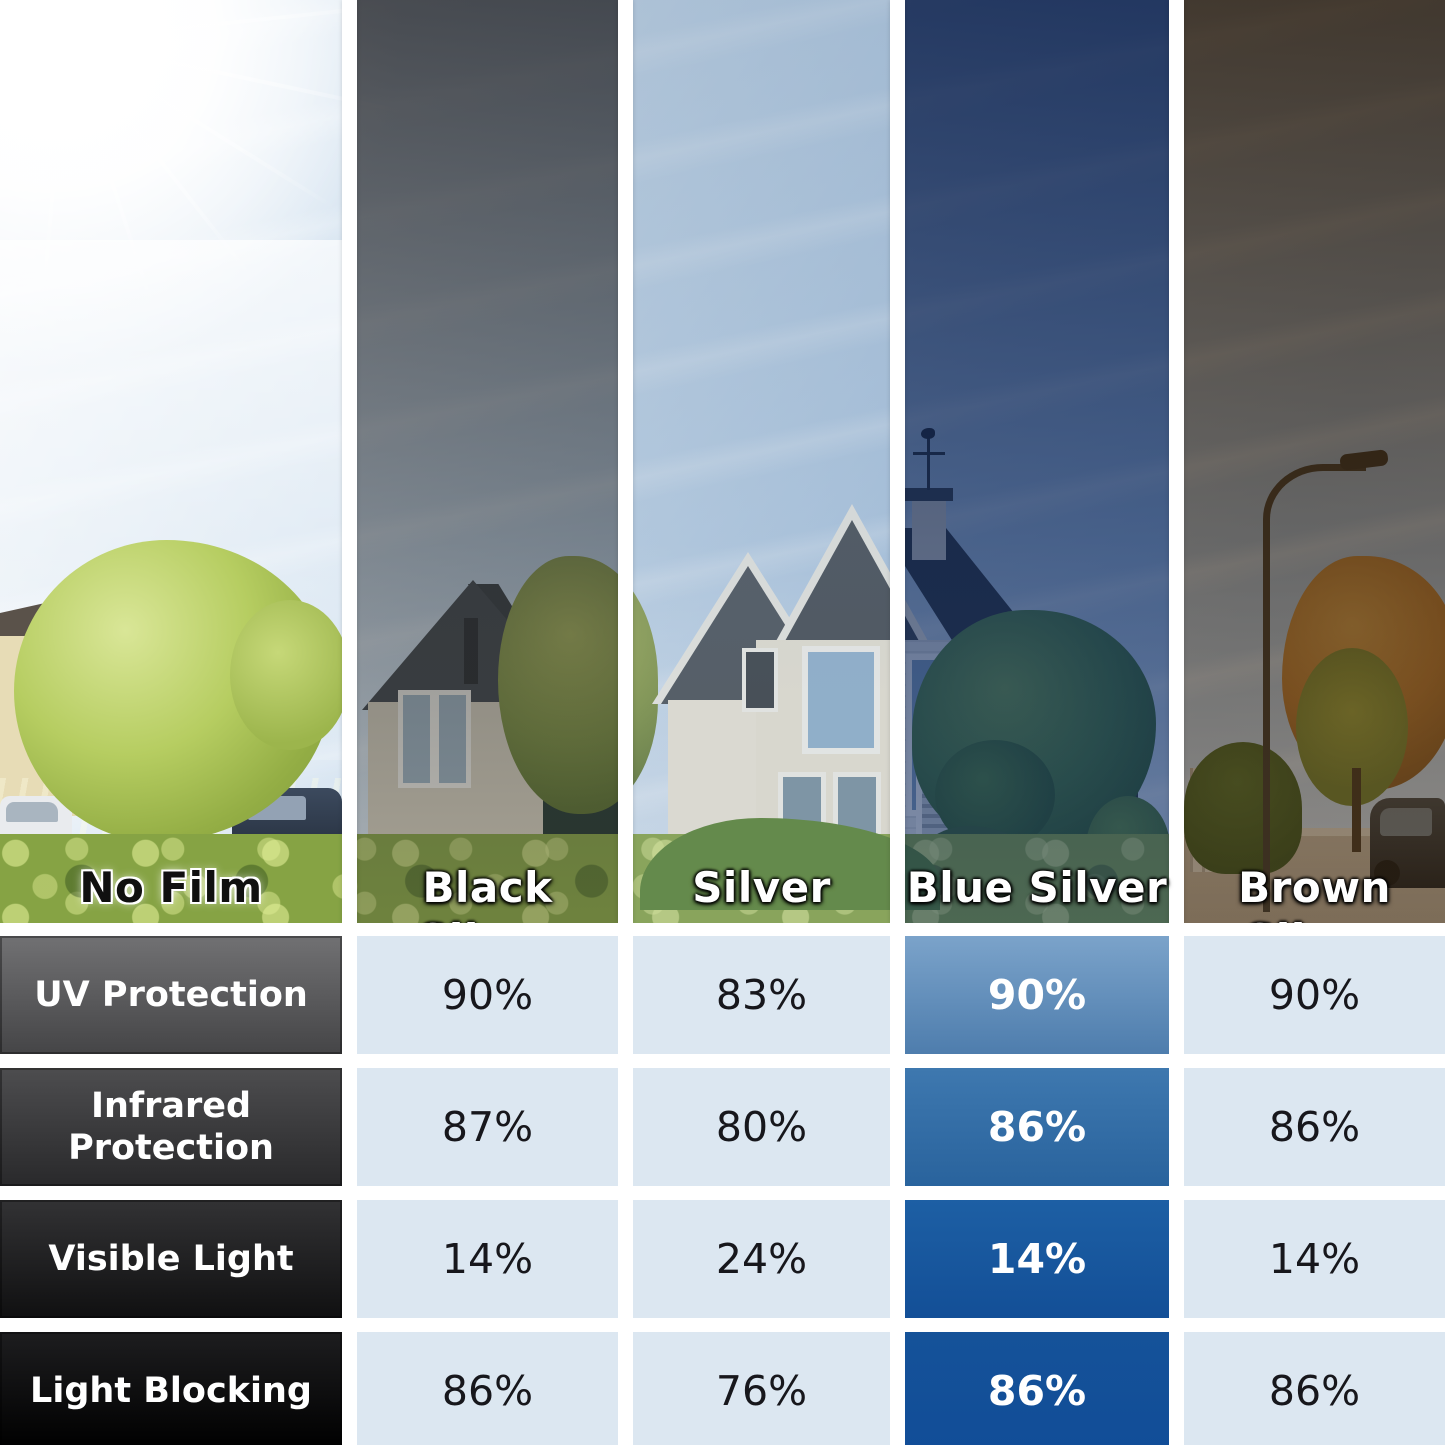 This screenshot has width=1445, height=1445. What do you see at coordinates (171, 887) in the screenshot?
I see `film-label-no-film: No Film` at bounding box center [171, 887].